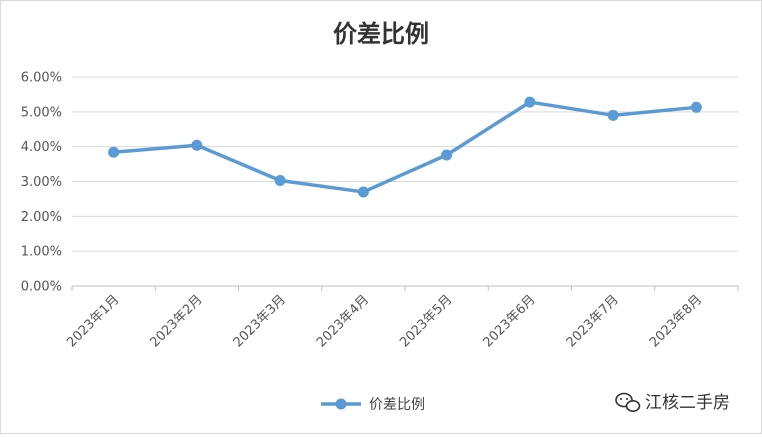 This screenshot has height=438, width=762. Describe the element at coordinates (41, 112) in the screenshot. I see `y-tick-label: 5.00%` at that location.